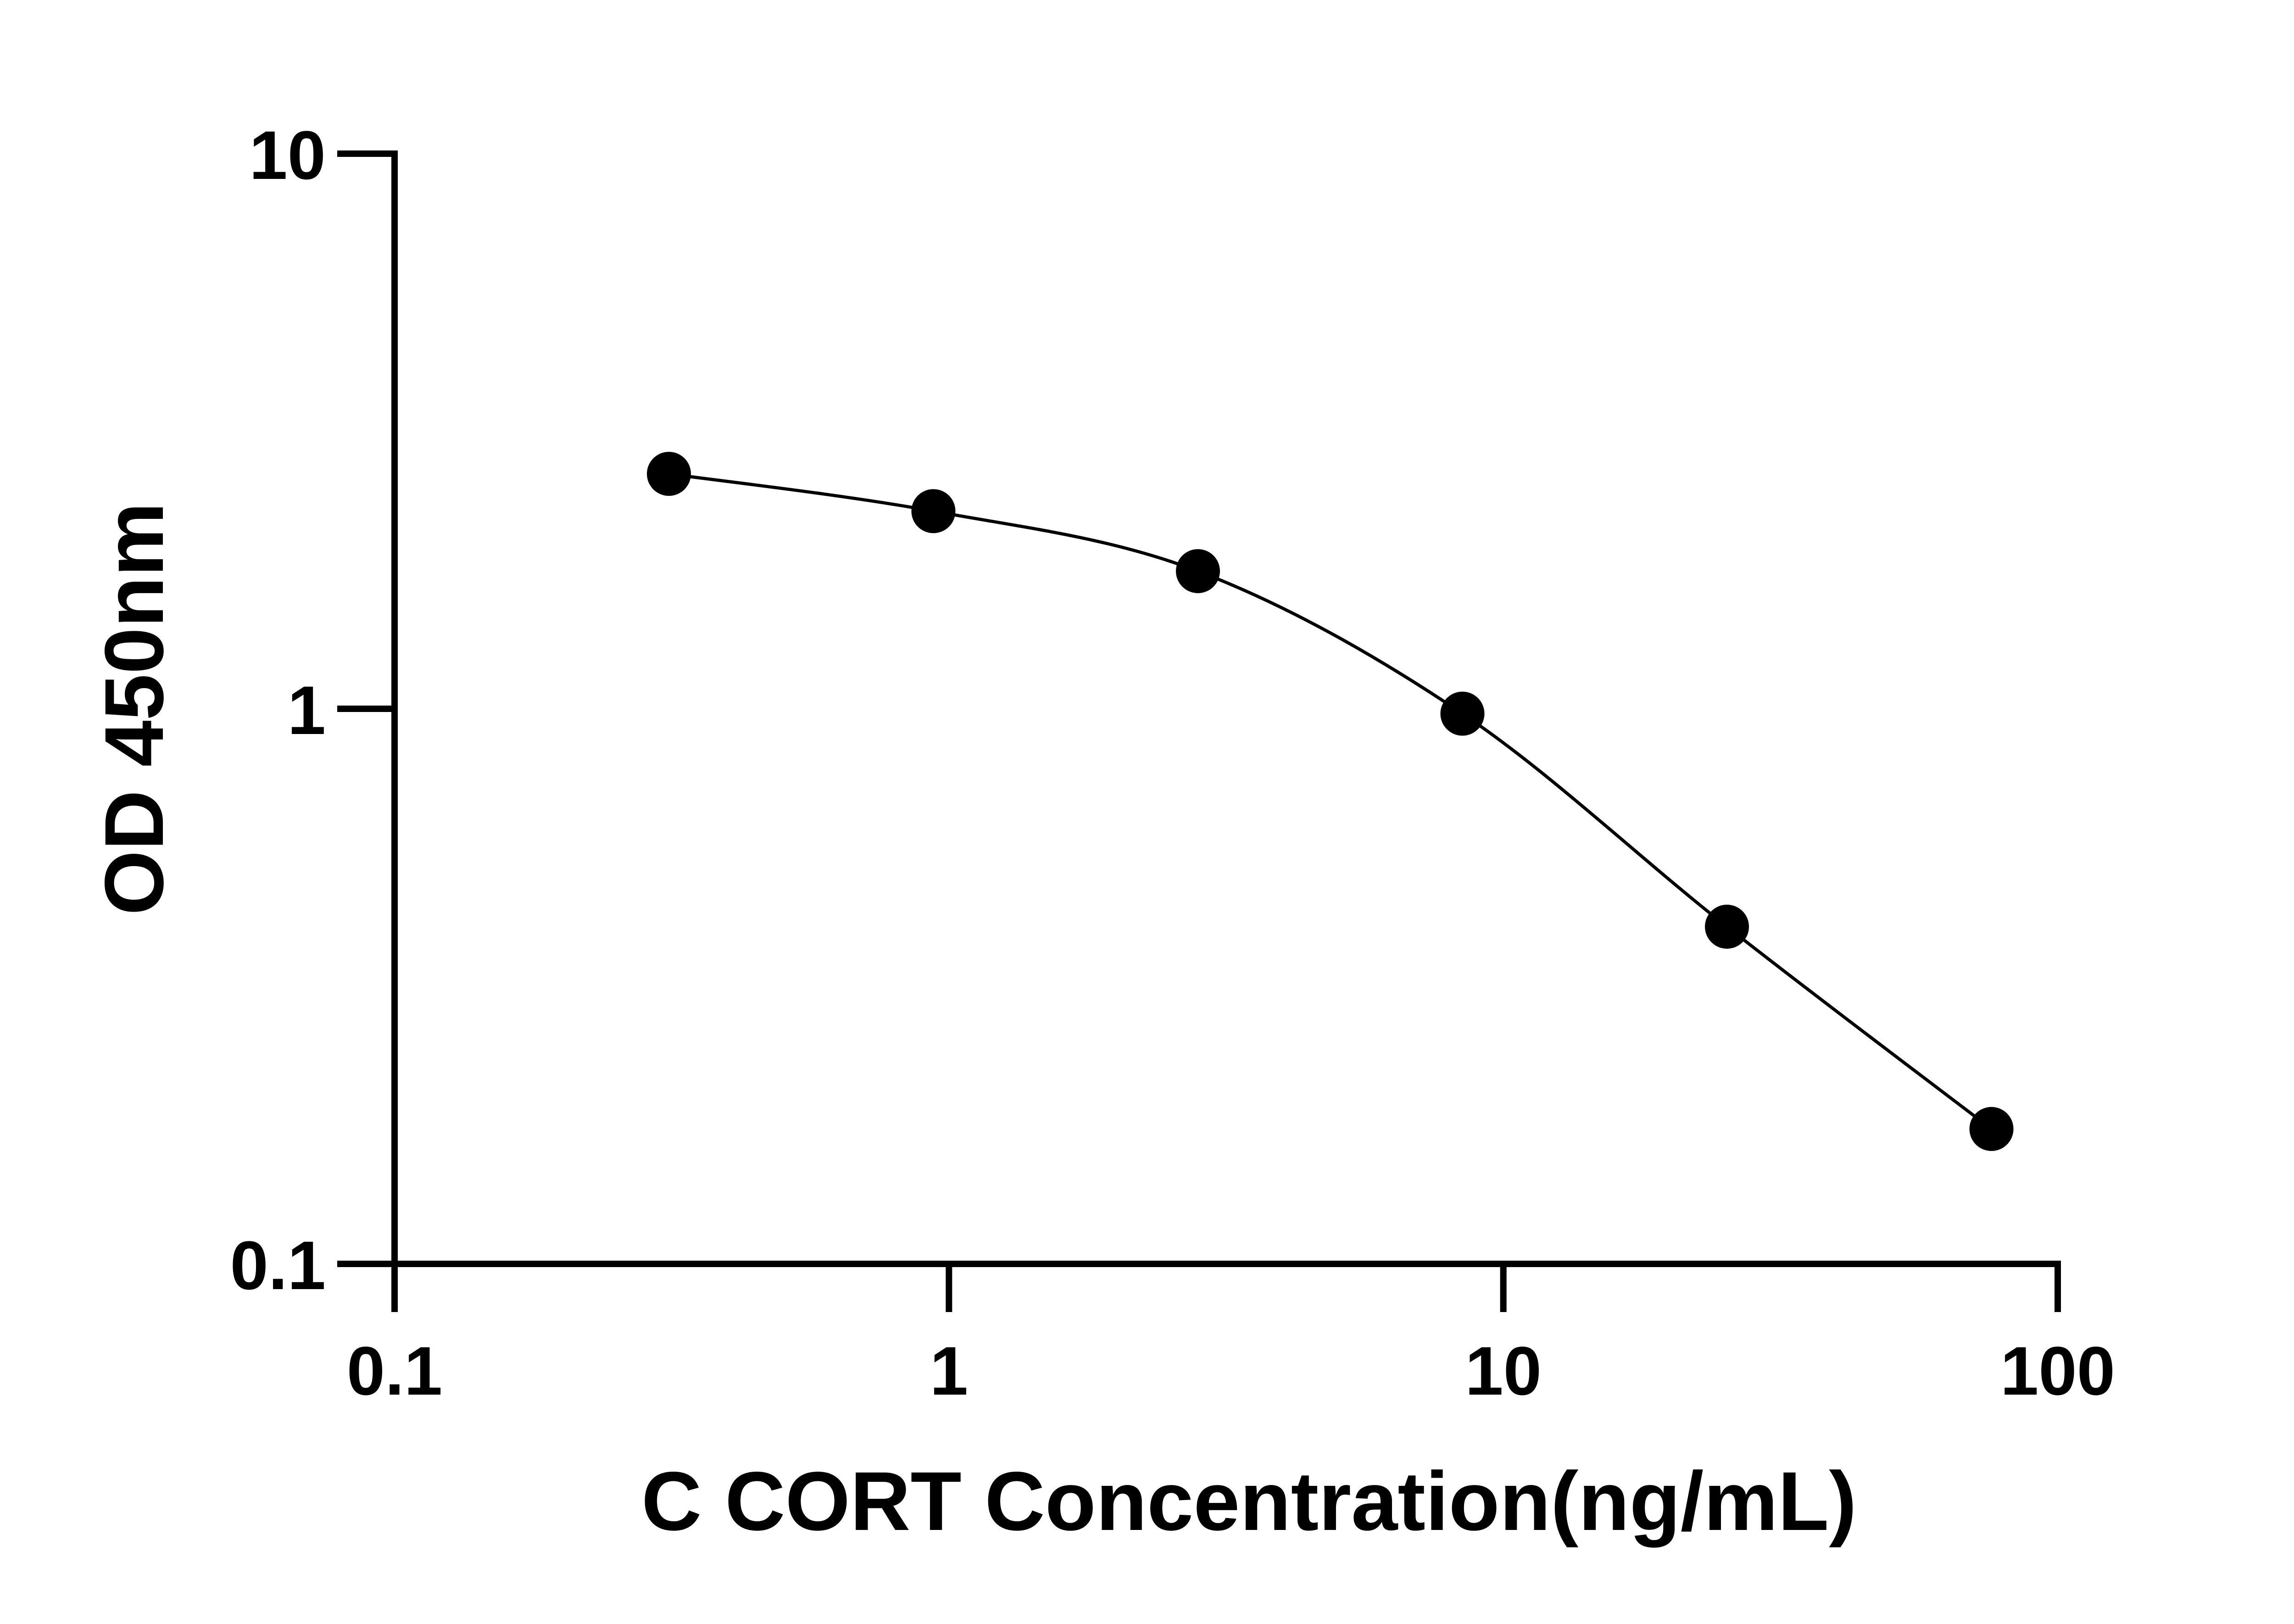 This screenshot has height=1624, width=2294. I want to click on x-axis-title: C CORT Concentration(ng/mL), so click(1249, 1501).